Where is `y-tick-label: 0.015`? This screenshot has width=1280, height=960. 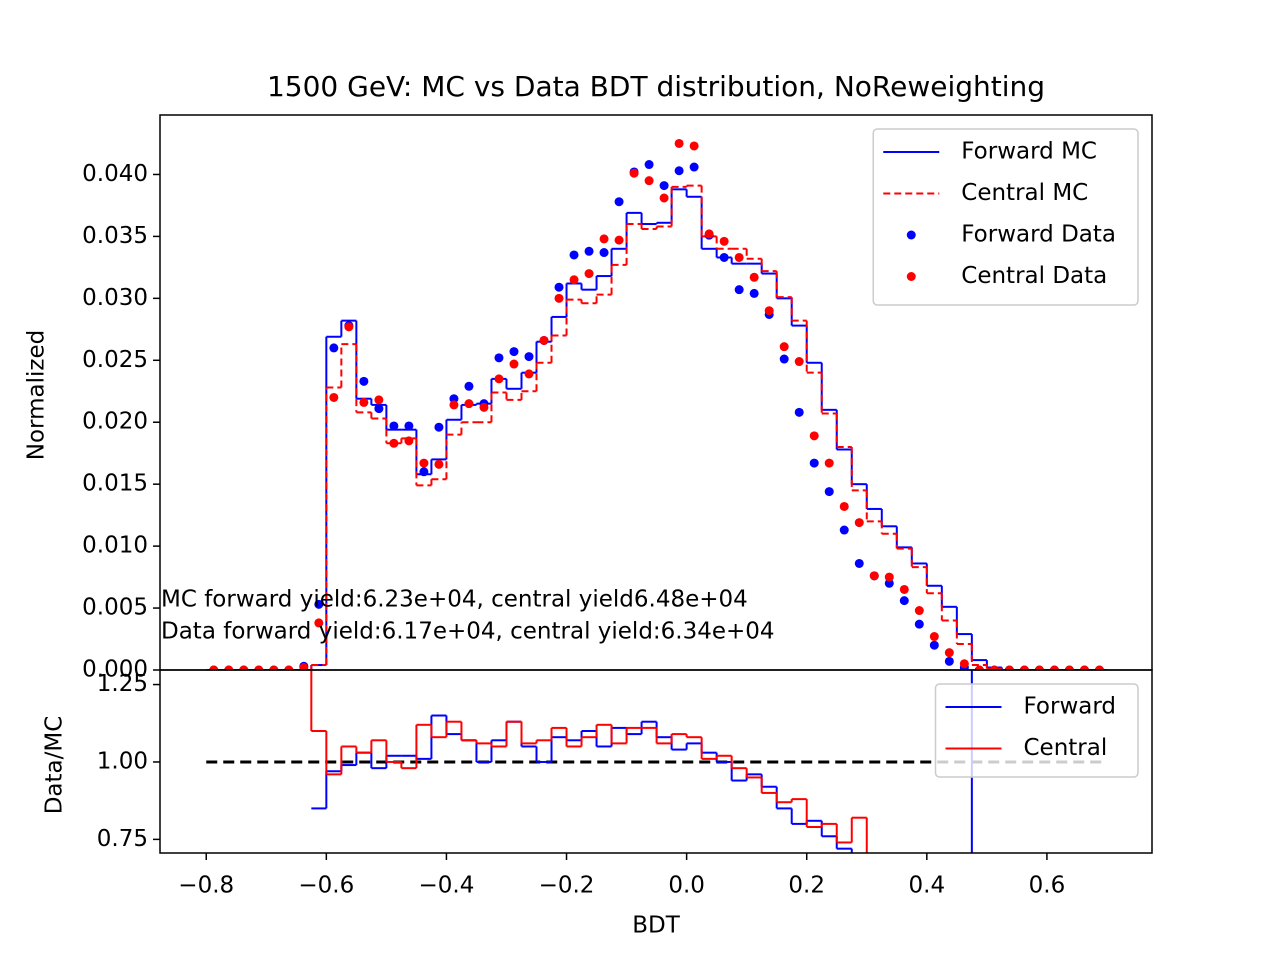
y-tick-label: 0.015 is located at coordinates (115, 484).